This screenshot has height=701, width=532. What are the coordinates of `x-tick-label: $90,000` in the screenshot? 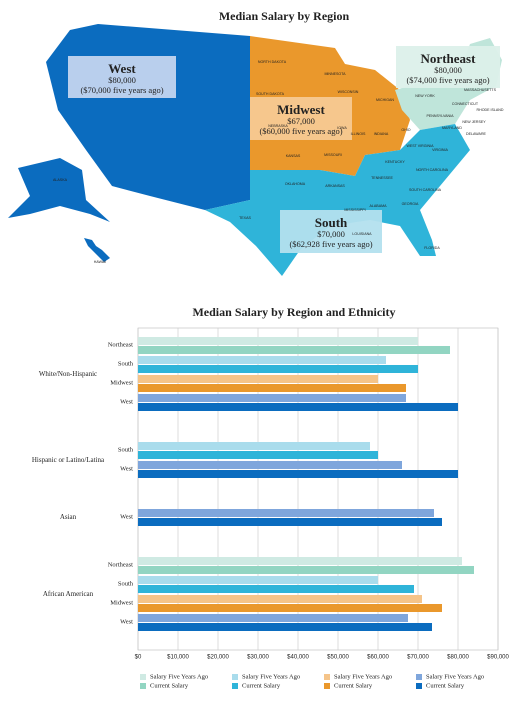 It's located at (498, 658).